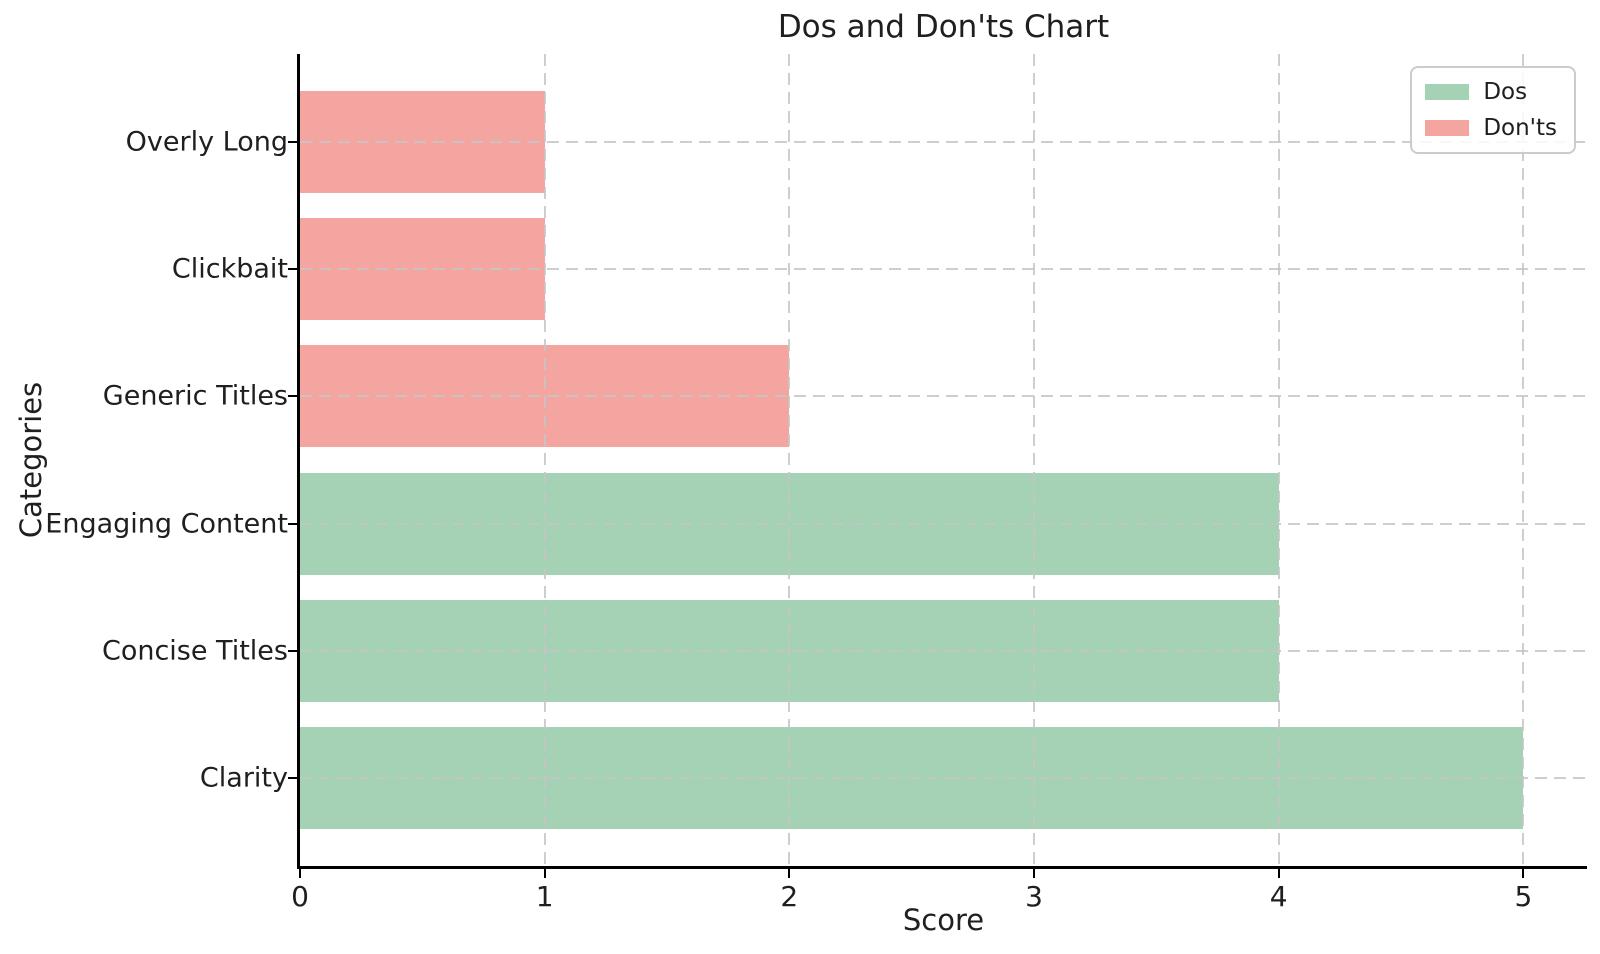 The width and height of the screenshot is (1600, 954). What do you see at coordinates (298, 461) in the screenshot?
I see `y-axis-spine` at bounding box center [298, 461].